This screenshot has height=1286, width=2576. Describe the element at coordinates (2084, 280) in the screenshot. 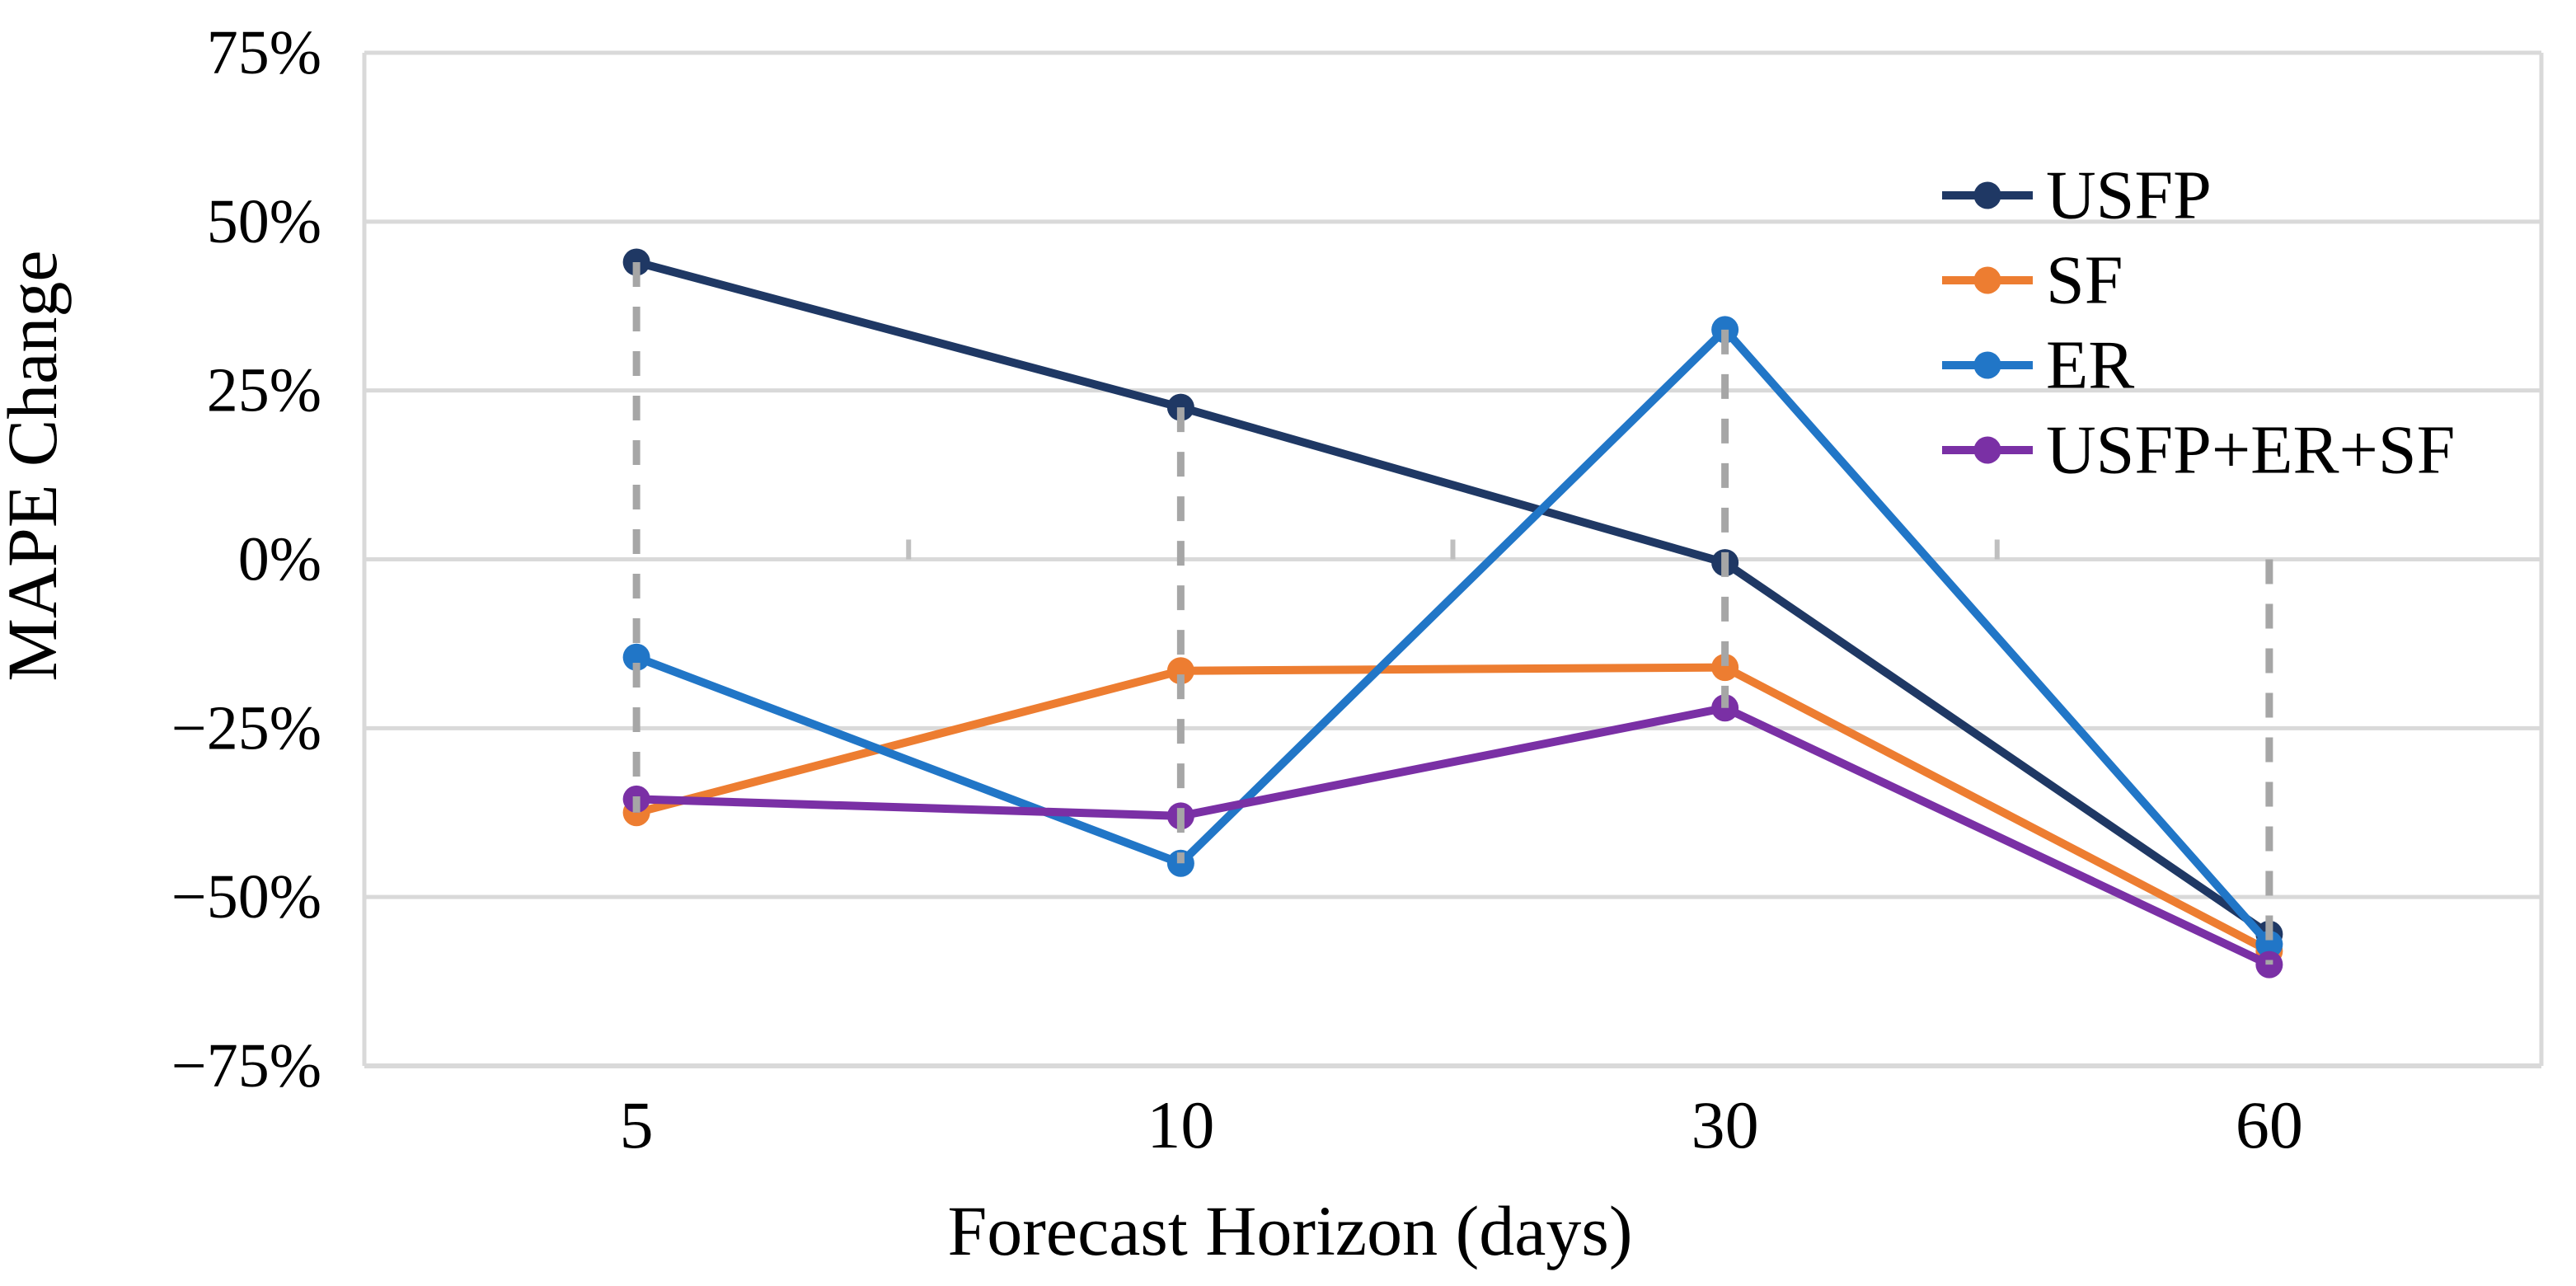

I see `legend-label: SF` at that location.